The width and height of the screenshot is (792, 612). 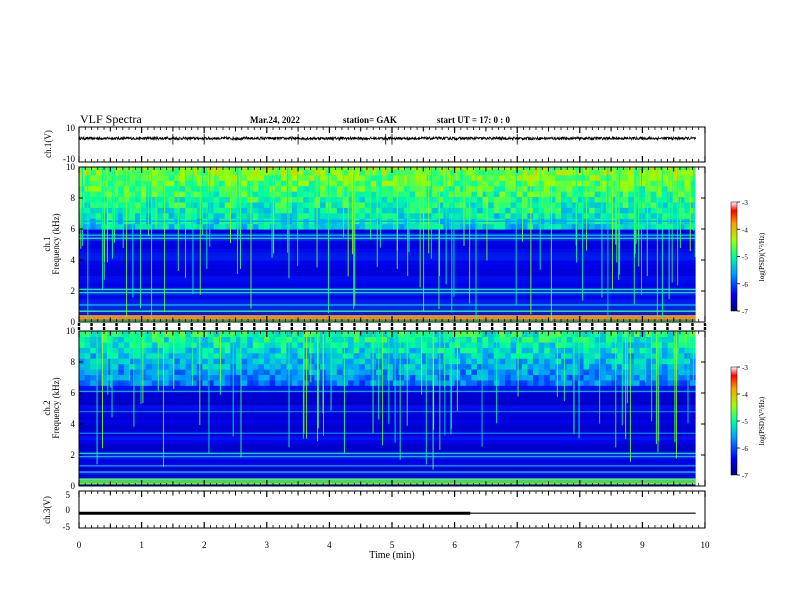 I want to click on ch1-spec-ylabel-line2: Frequency (kHz), so click(x=56, y=243).